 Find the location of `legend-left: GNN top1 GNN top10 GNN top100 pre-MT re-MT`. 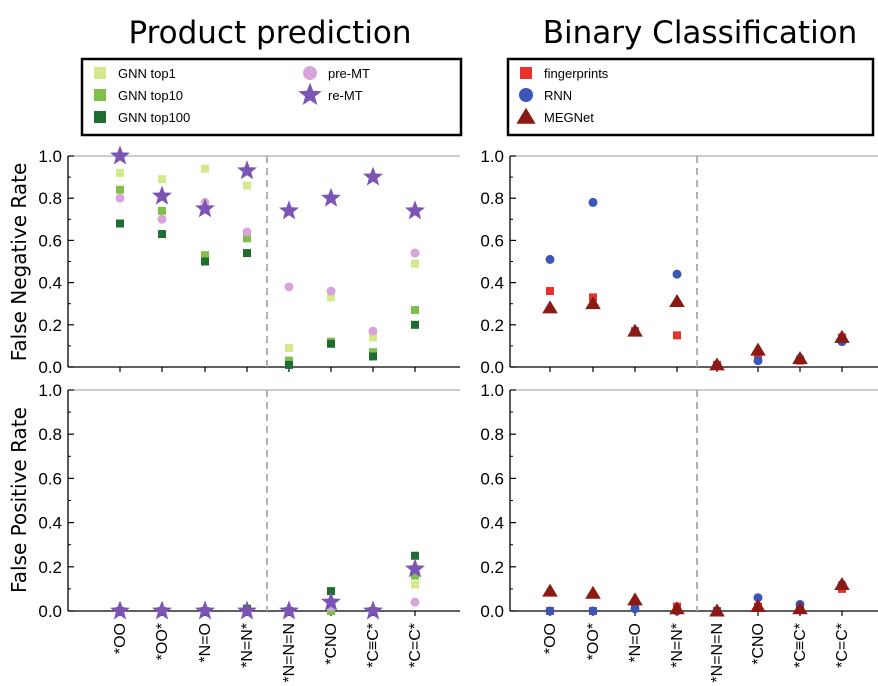

legend-left: GNN top1 GNN top10 GNN top100 pre-MT re-MT is located at coordinates (271, 97).